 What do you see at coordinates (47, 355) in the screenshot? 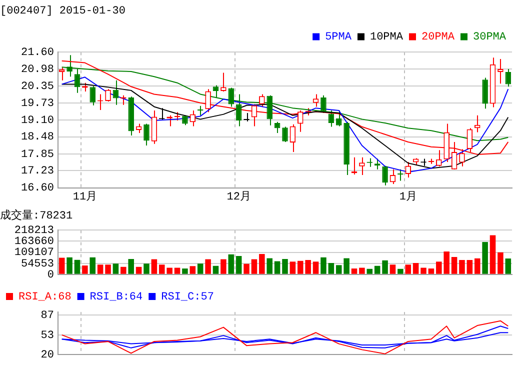
I see `y-tick-label: 20` at bounding box center [47, 355].